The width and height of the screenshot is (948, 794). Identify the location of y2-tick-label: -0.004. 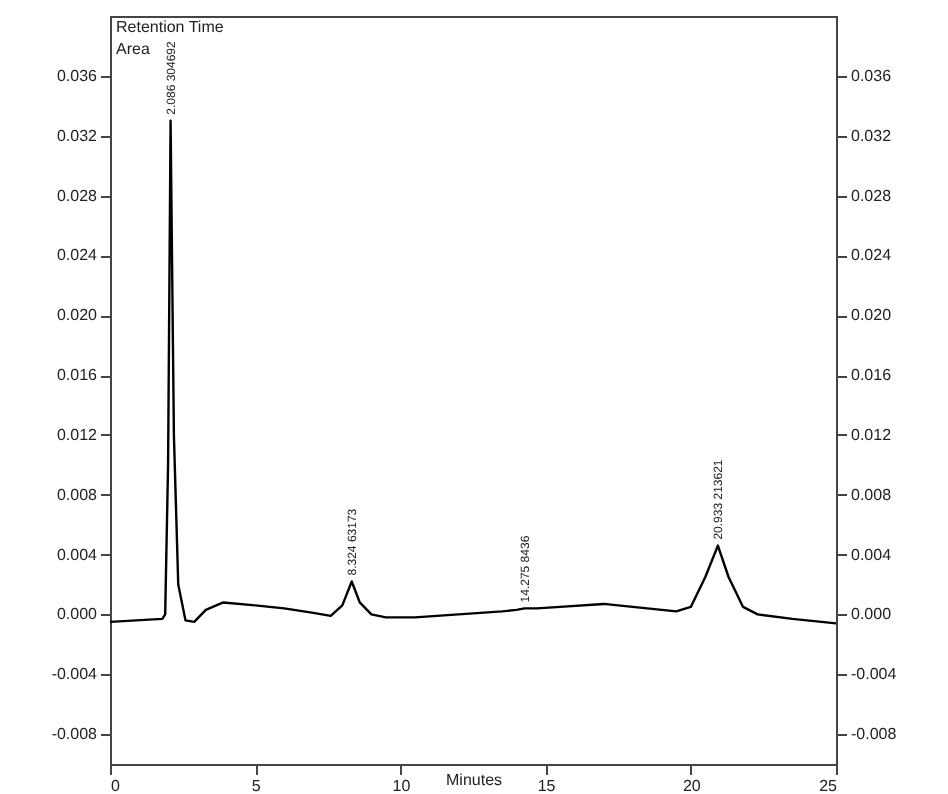
(874, 674).